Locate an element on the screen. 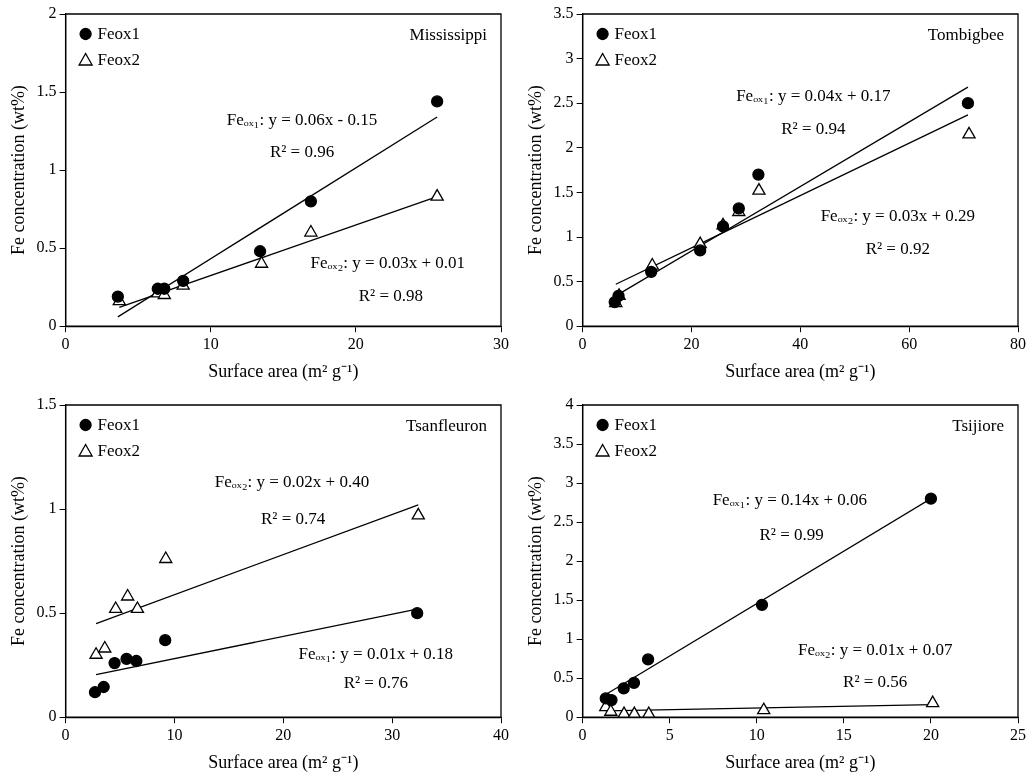  annotation: Feₒₓ₁: y = 0.06x - 0.15 is located at coordinates (302, 119).